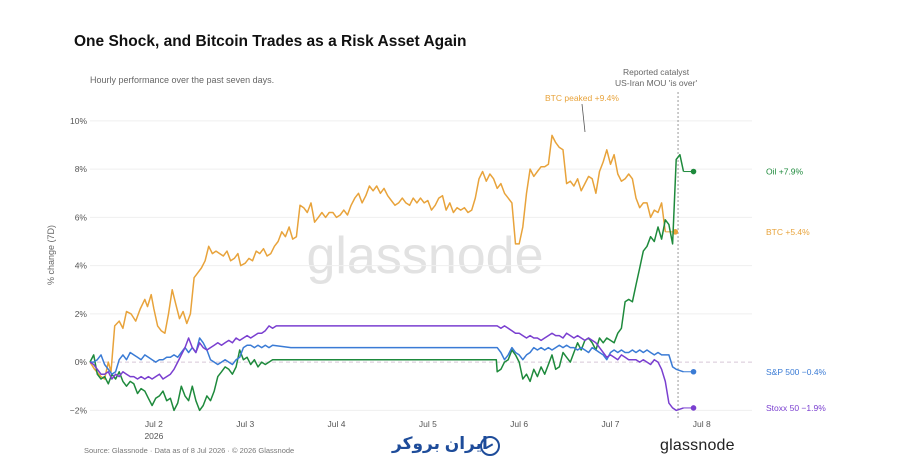  Describe the element at coordinates (78, 121) in the screenshot. I see `y-tick-label: 10%` at that location.